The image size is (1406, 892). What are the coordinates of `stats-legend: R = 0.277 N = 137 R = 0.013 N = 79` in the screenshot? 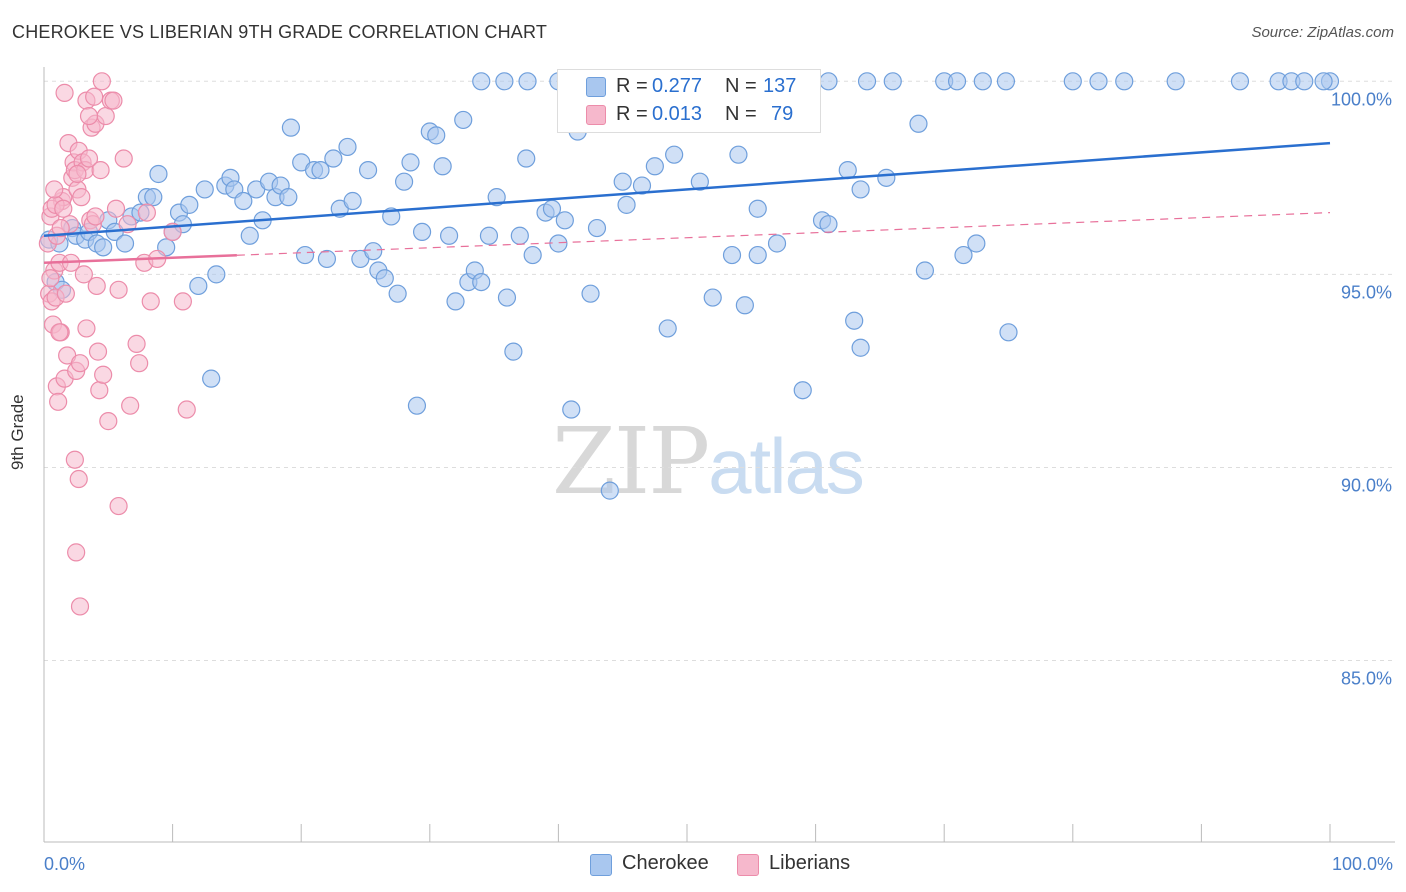 It's located at (689, 101).